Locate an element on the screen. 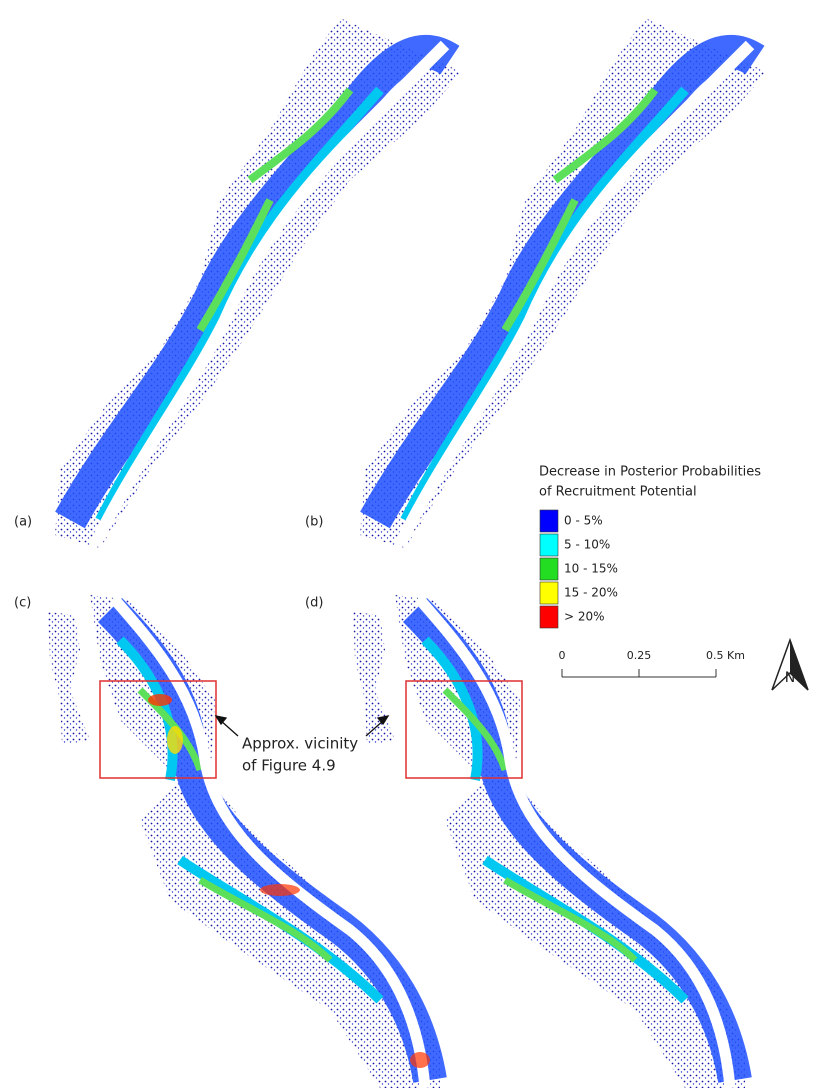  scale-bar is located at coordinates (639, 673).